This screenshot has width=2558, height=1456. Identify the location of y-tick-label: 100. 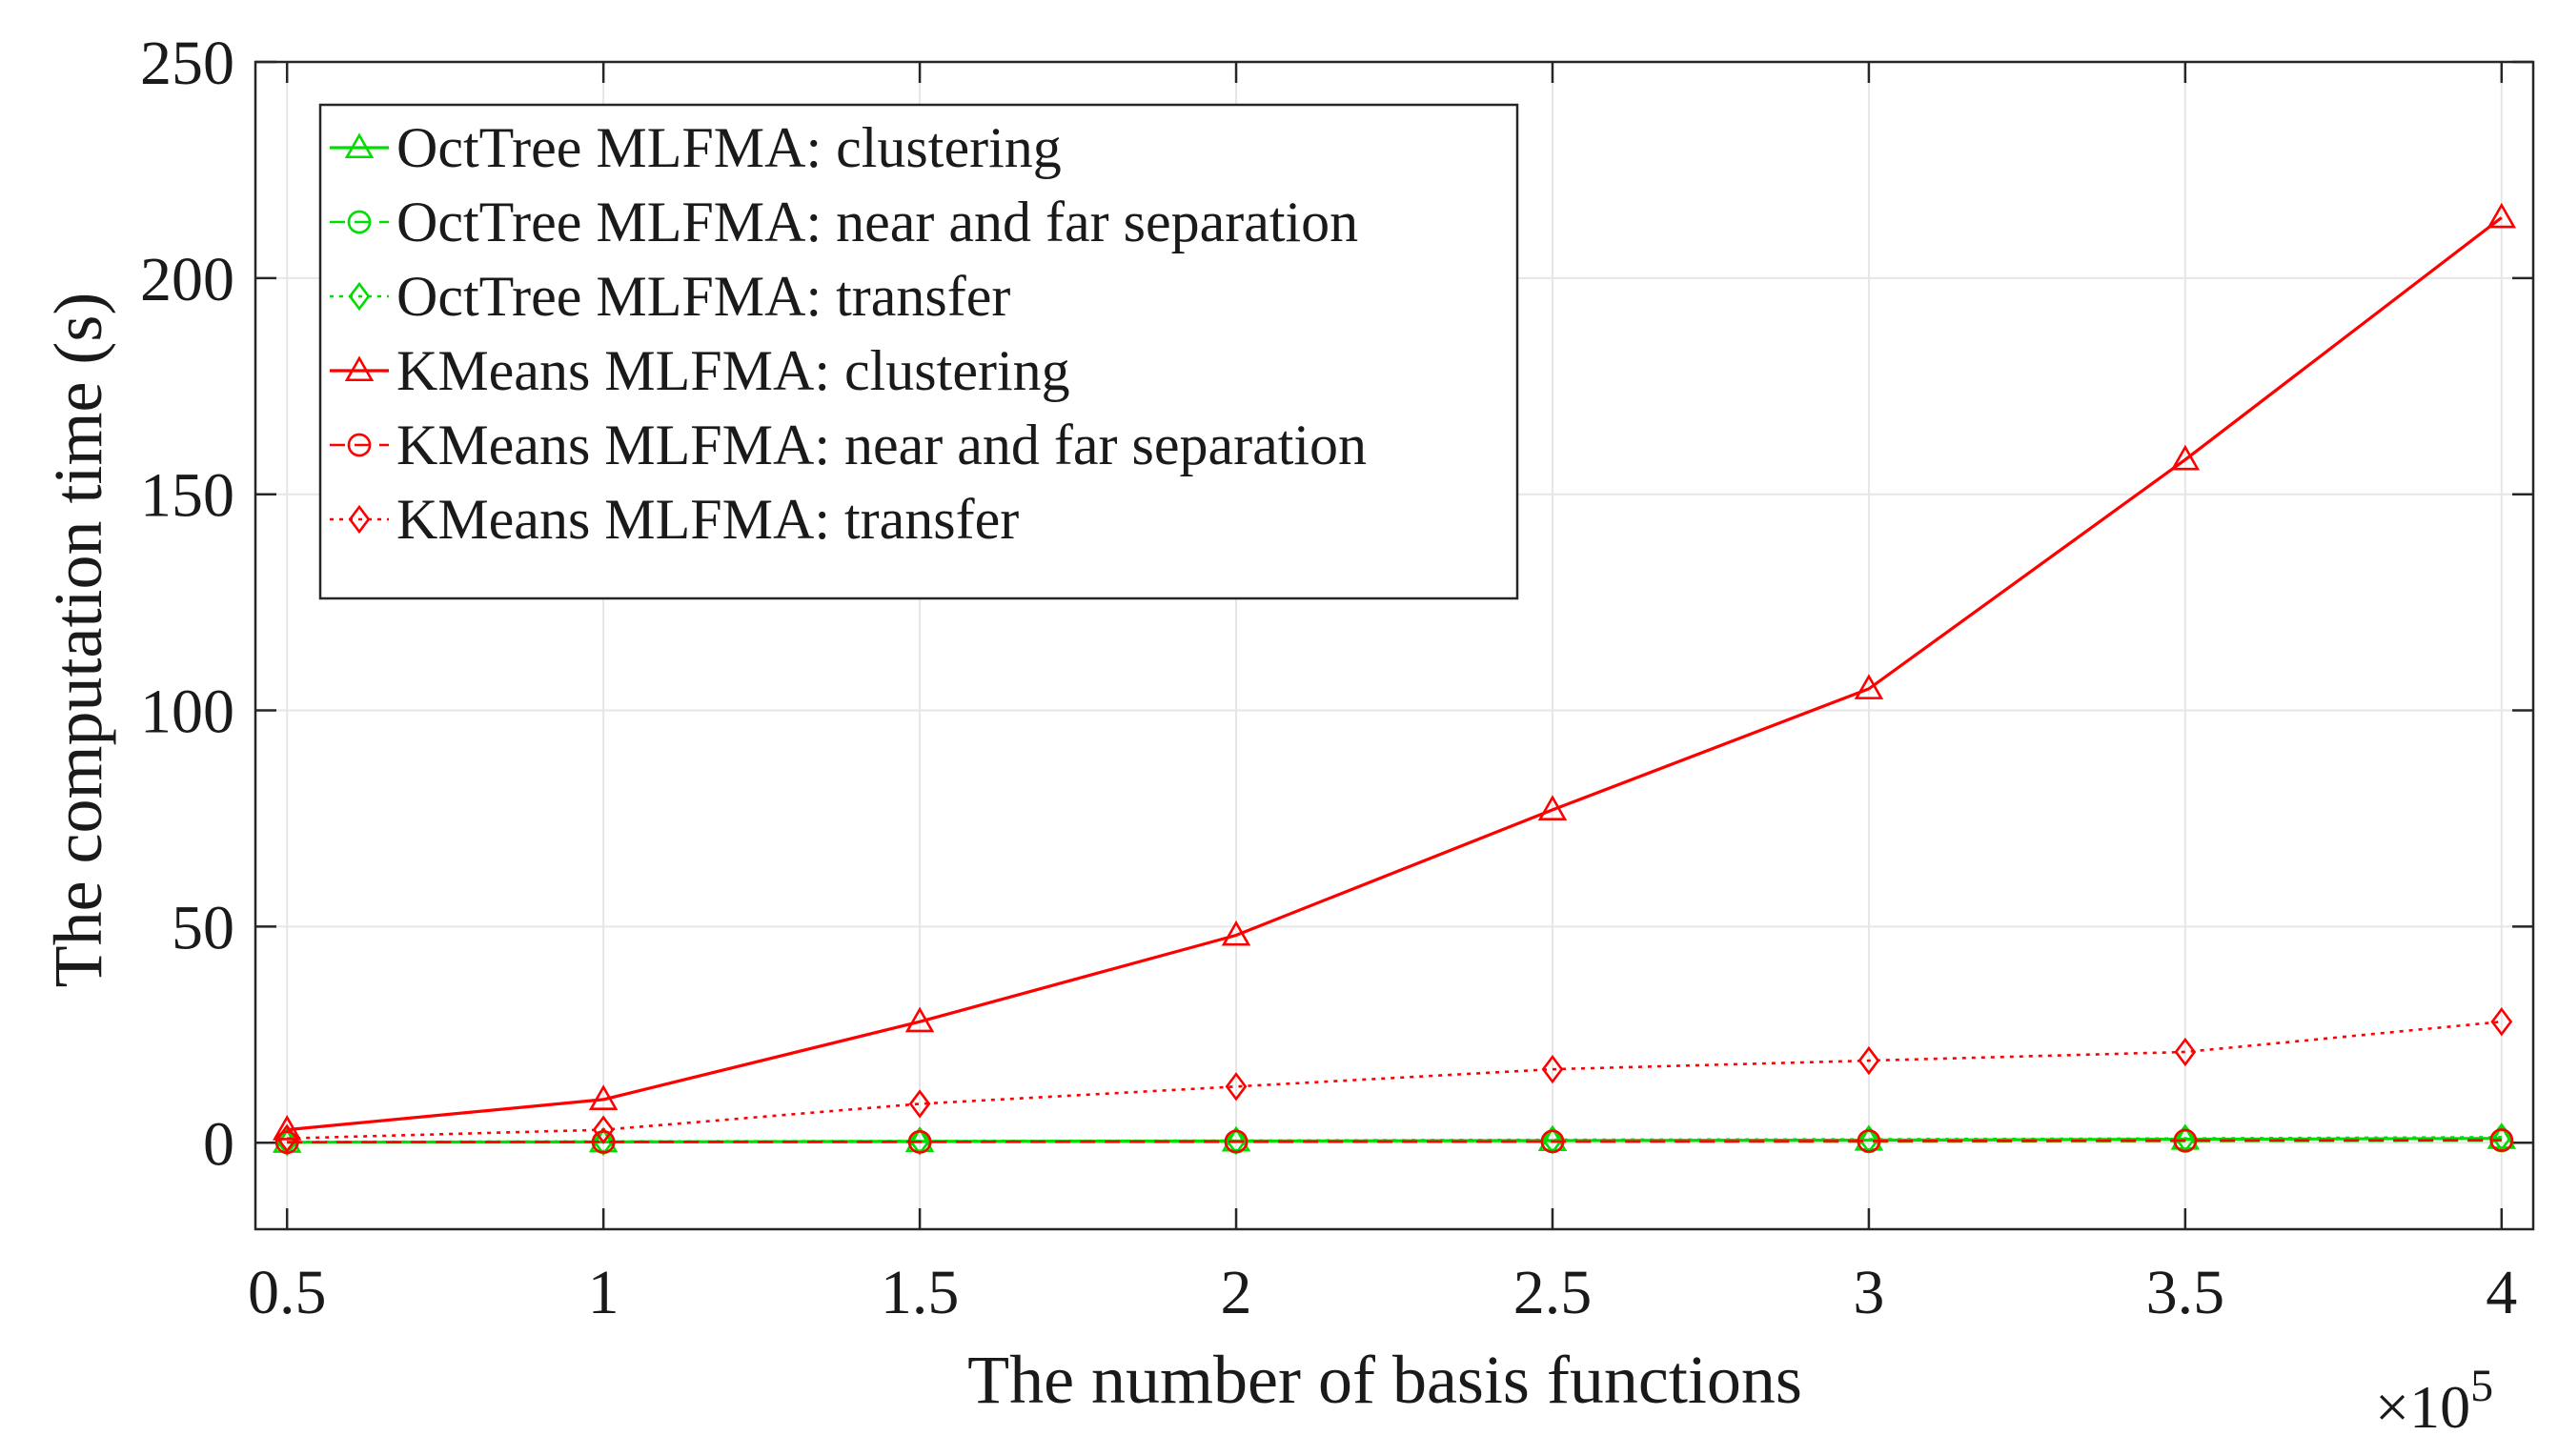
(187, 712).